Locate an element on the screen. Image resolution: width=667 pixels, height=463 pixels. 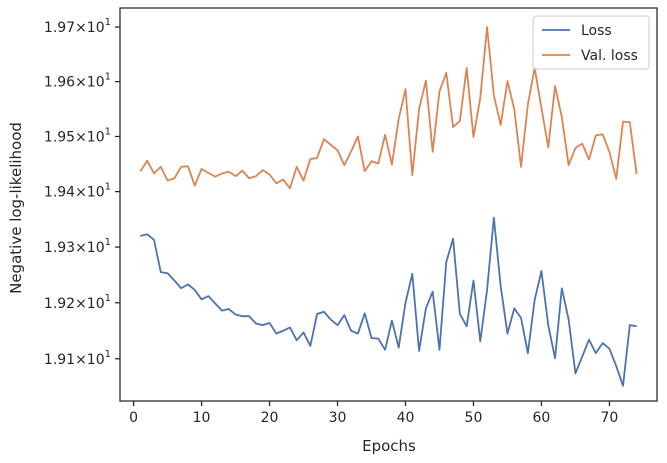
legend-label-loss: Loss is located at coordinates (596, 31).